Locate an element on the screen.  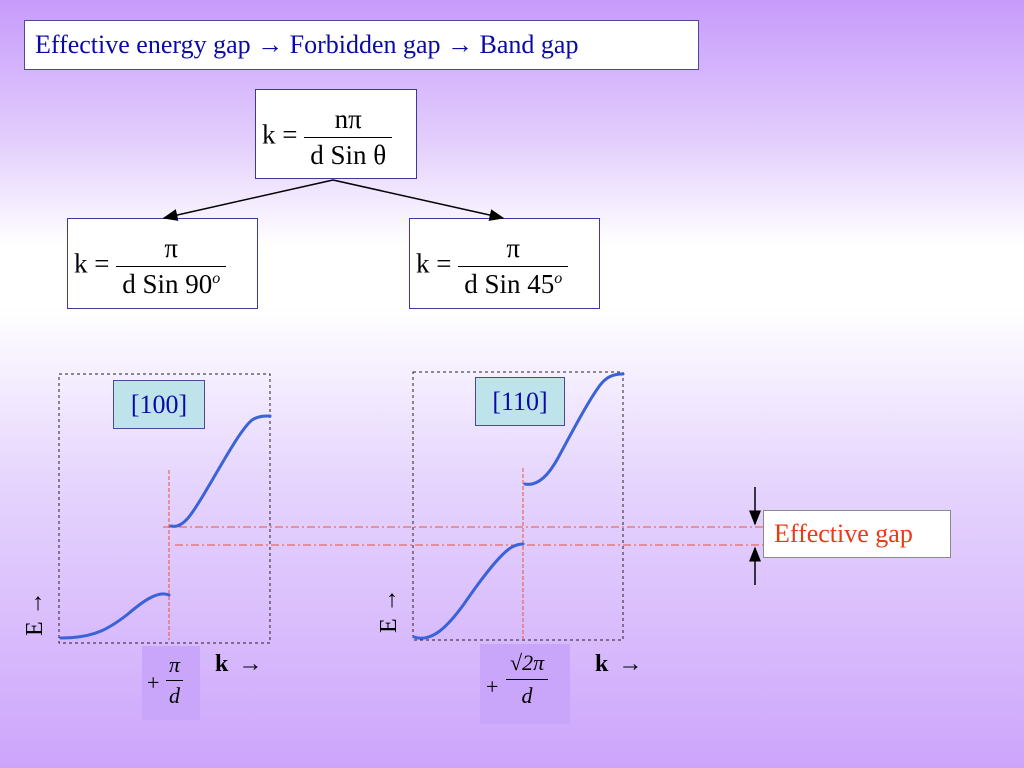
effective-gap-label: Effective gap is located at coordinates (843, 533).